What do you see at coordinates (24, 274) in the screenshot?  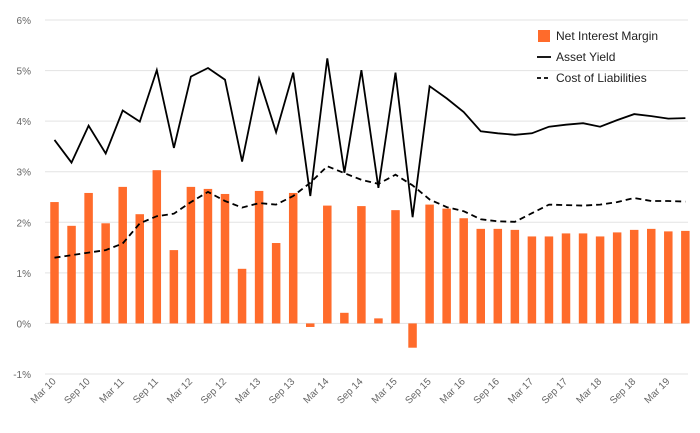 I see `y-tick-label: 1%` at bounding box center [24, 274].